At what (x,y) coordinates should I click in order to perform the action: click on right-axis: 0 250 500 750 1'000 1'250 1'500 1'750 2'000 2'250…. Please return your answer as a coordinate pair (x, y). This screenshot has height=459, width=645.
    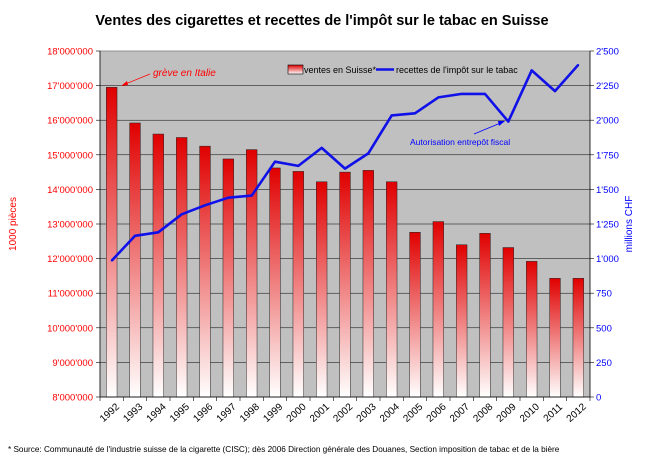
    Looking at the image, I should click on (604, 225).